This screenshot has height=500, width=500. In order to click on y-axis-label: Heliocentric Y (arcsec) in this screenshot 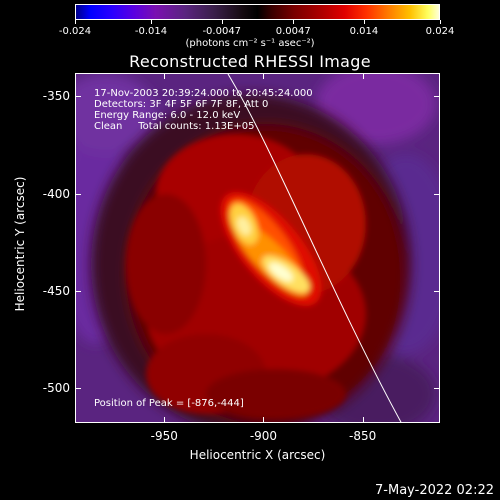, I will do `click(20, 244)`.